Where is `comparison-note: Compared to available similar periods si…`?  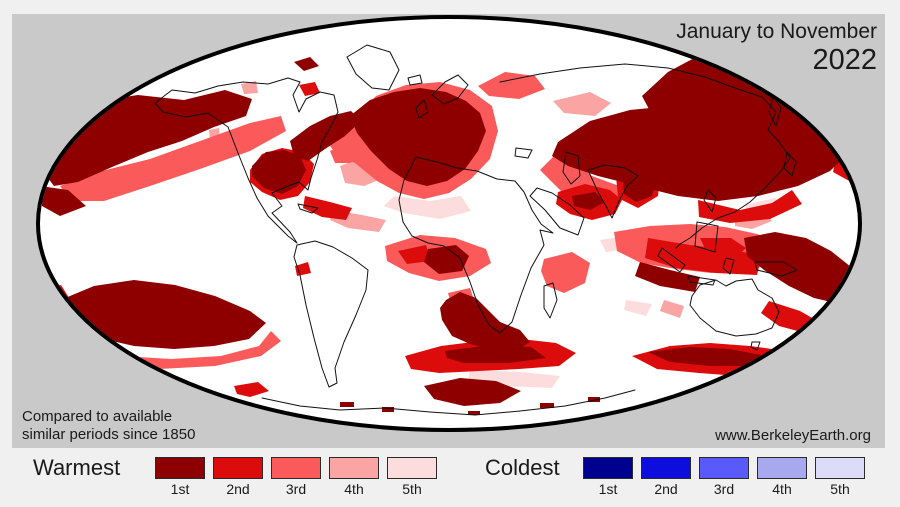
comparison-note: Compared to available similar periods si… is located at coordinates (108, 426).